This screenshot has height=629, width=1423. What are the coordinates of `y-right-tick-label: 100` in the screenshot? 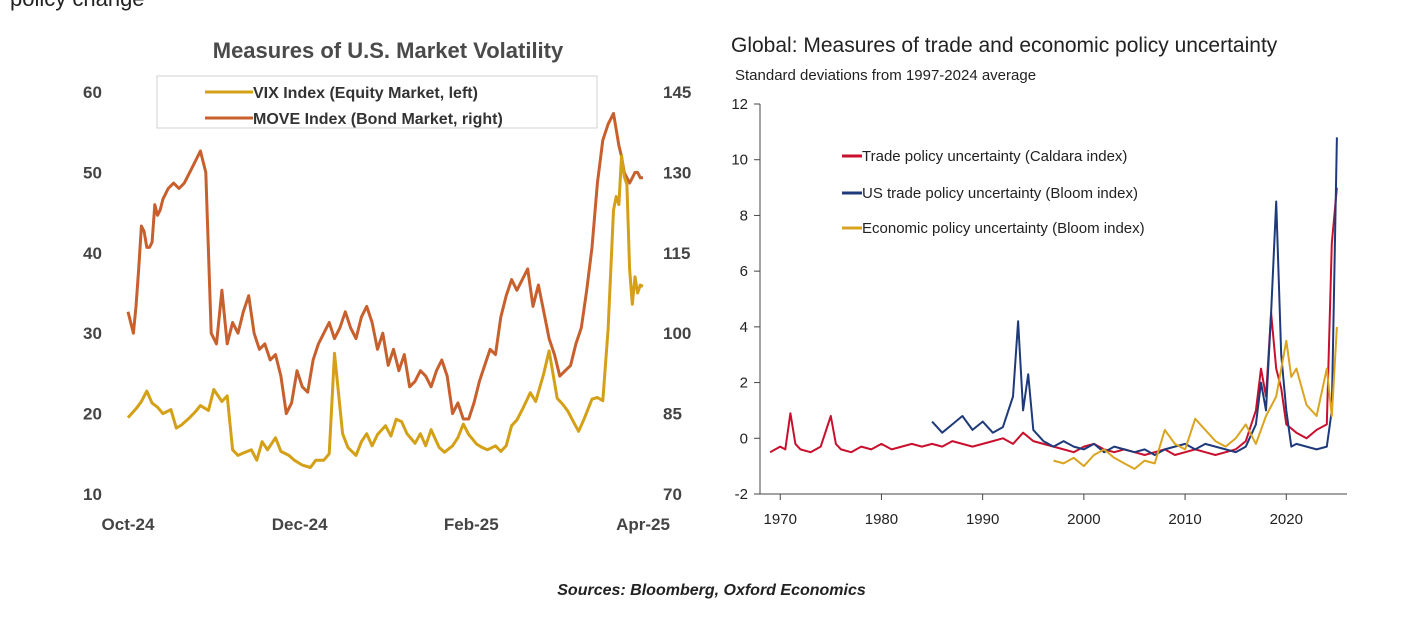 It's located at (677, 333).